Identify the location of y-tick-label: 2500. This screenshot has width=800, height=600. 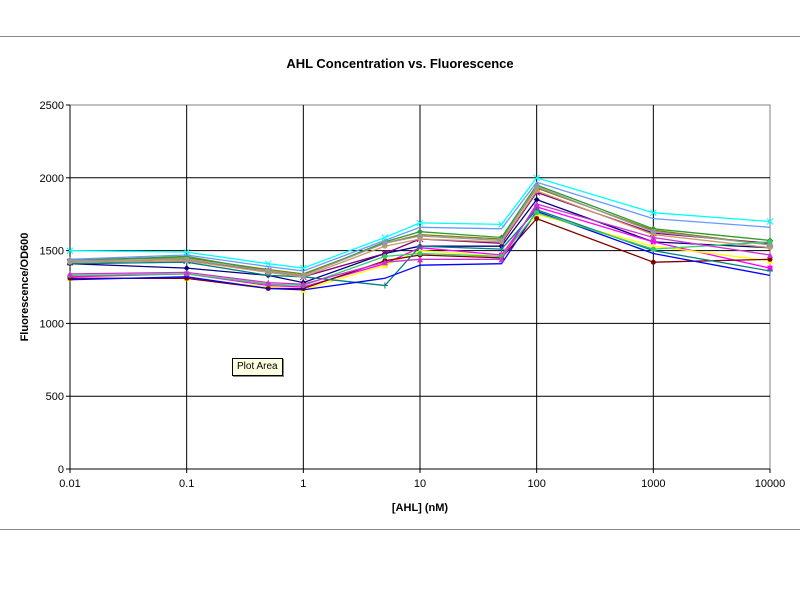
(52, 106).